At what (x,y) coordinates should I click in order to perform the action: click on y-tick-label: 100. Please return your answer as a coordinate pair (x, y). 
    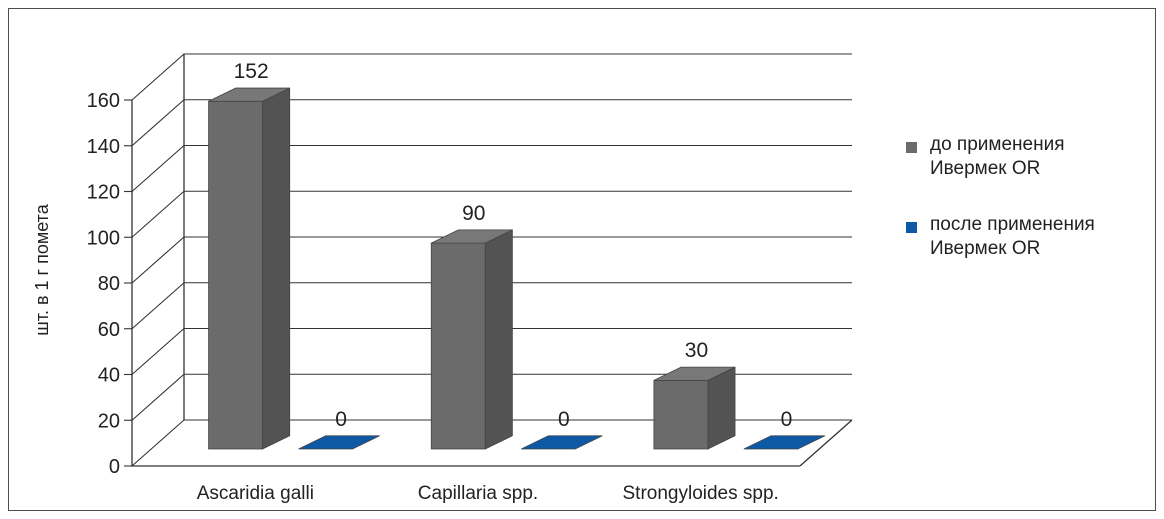
    Looking at the image, I should click on (103, 238).